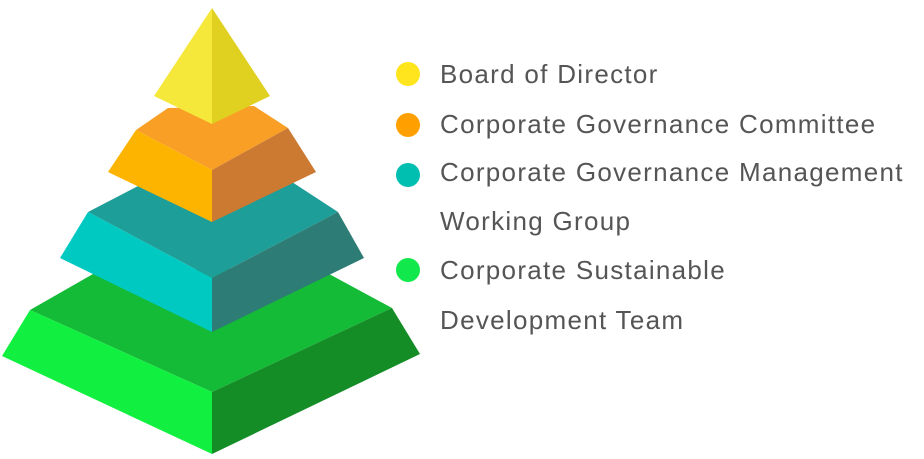 This screenshot has width=924, height=459. I want to click on legend-dot-orange, so click(408, 125).